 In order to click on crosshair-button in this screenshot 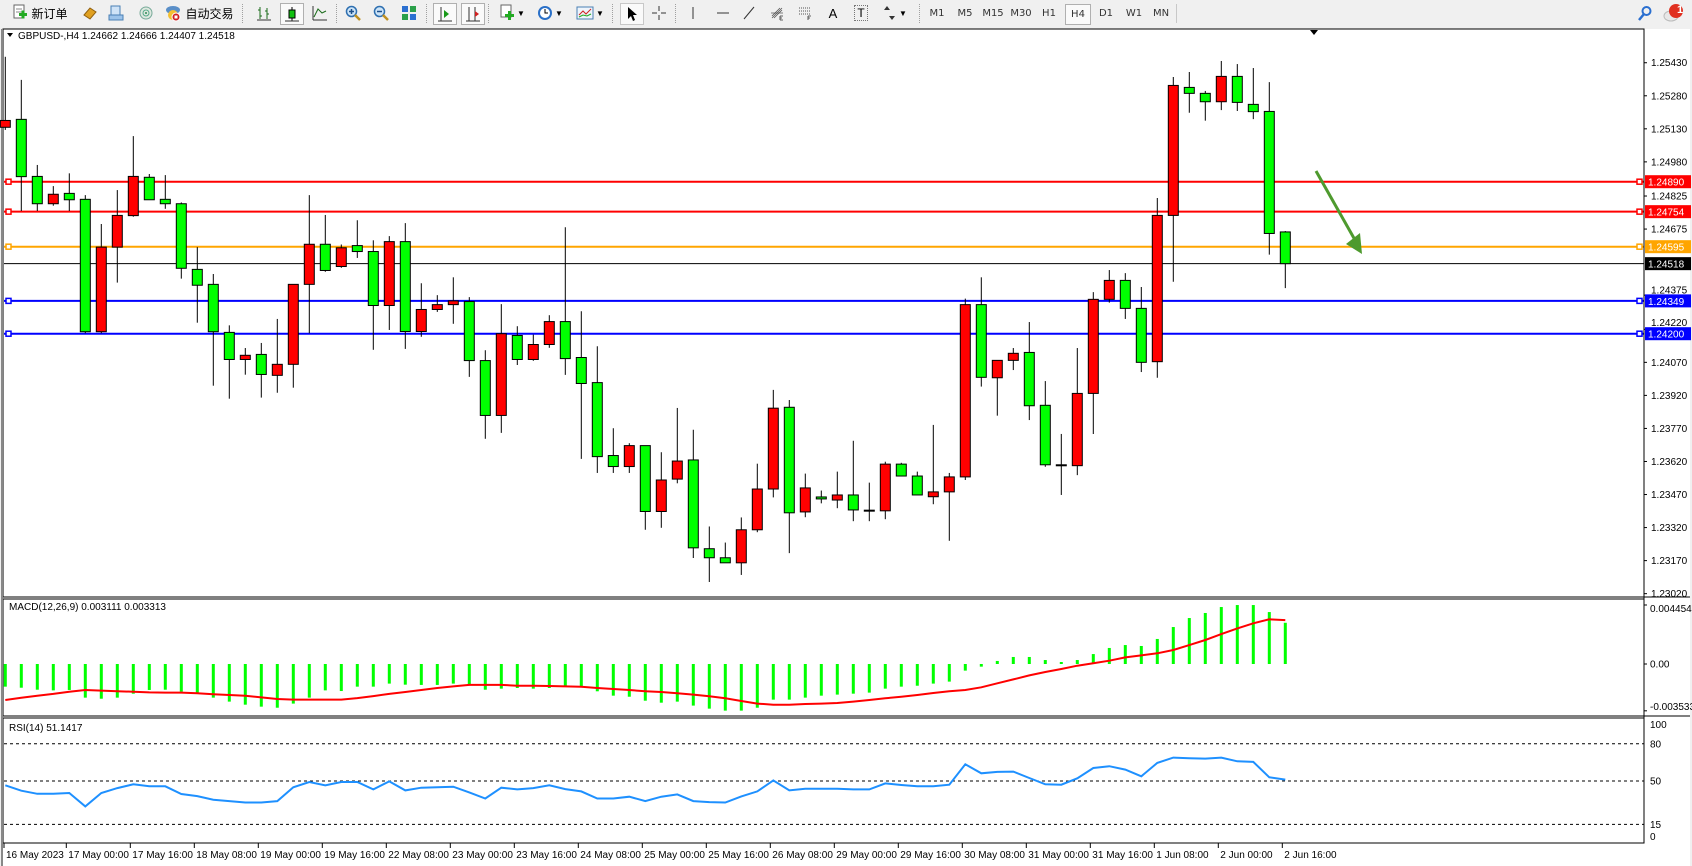, I will do `click(659, 13)`.